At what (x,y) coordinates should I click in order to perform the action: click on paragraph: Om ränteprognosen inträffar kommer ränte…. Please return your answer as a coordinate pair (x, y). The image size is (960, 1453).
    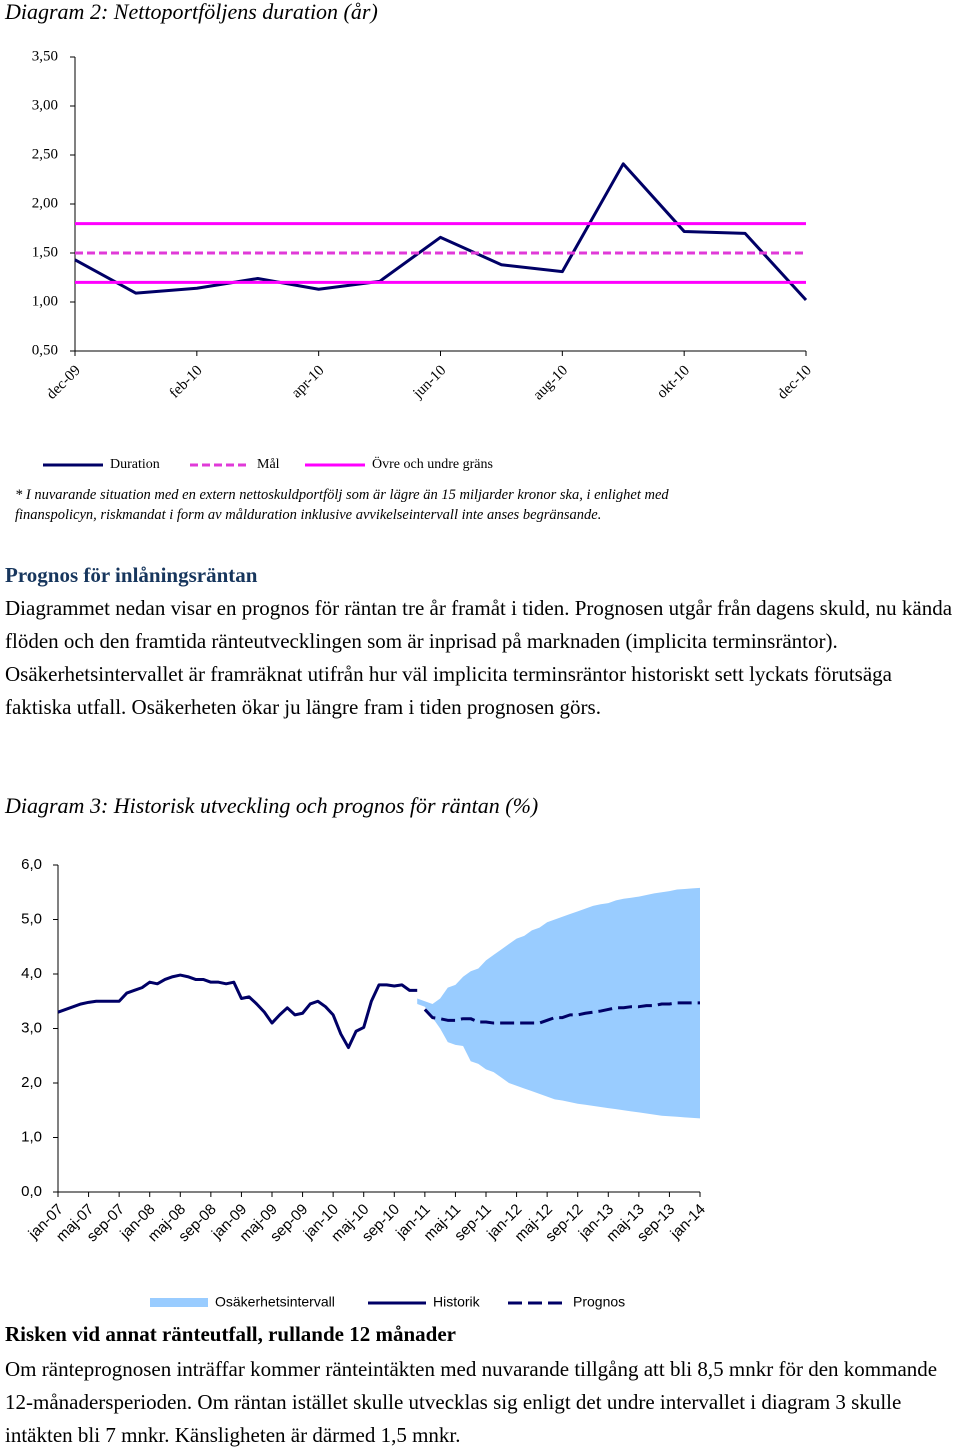
    Looking at the image, I should click on (471, 1402).